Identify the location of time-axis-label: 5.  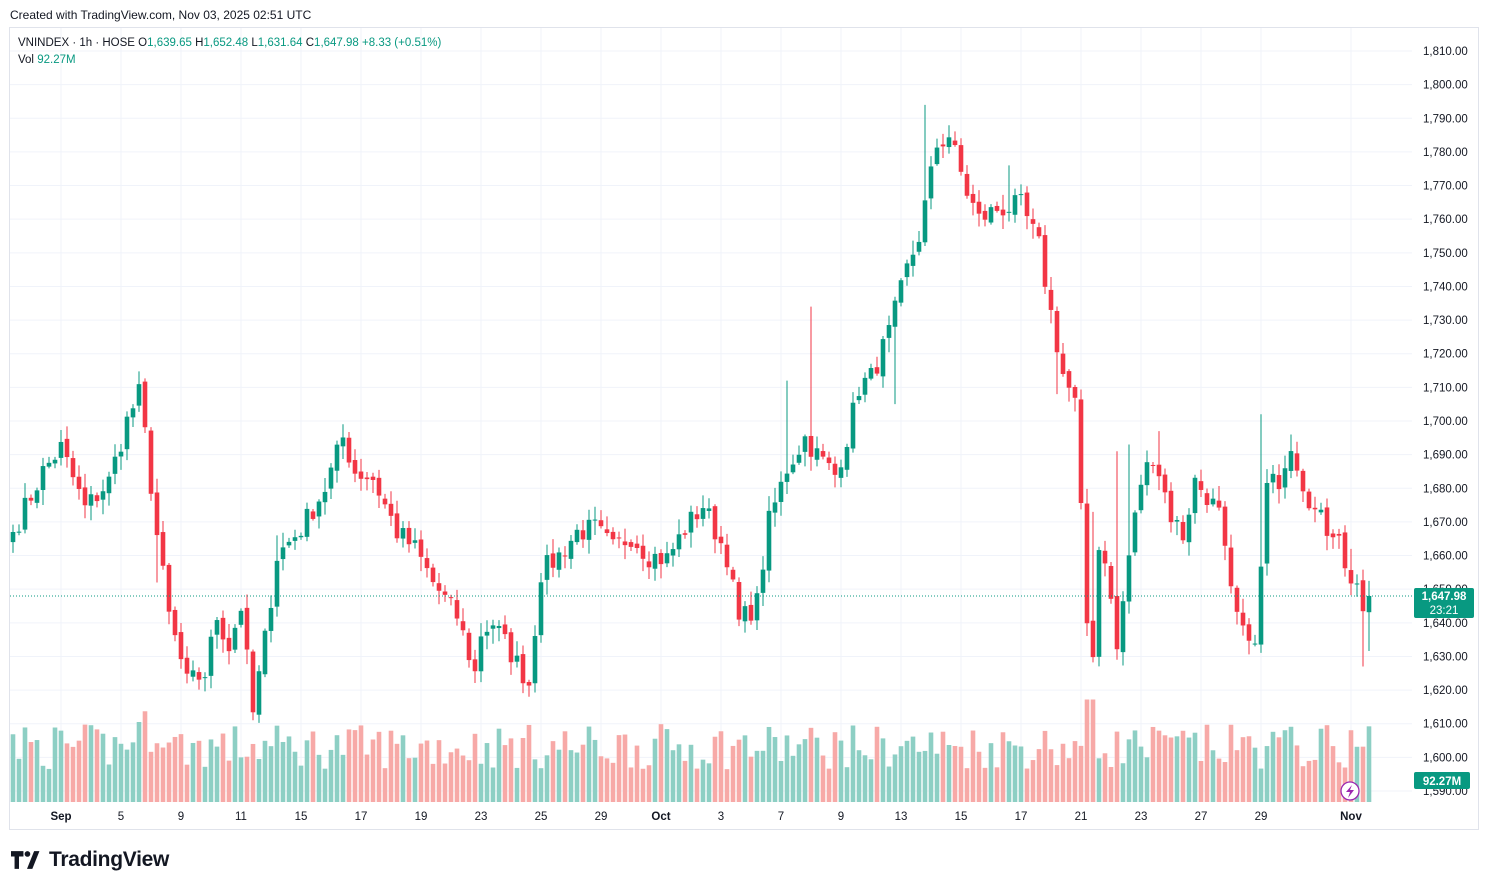
(121, 817).